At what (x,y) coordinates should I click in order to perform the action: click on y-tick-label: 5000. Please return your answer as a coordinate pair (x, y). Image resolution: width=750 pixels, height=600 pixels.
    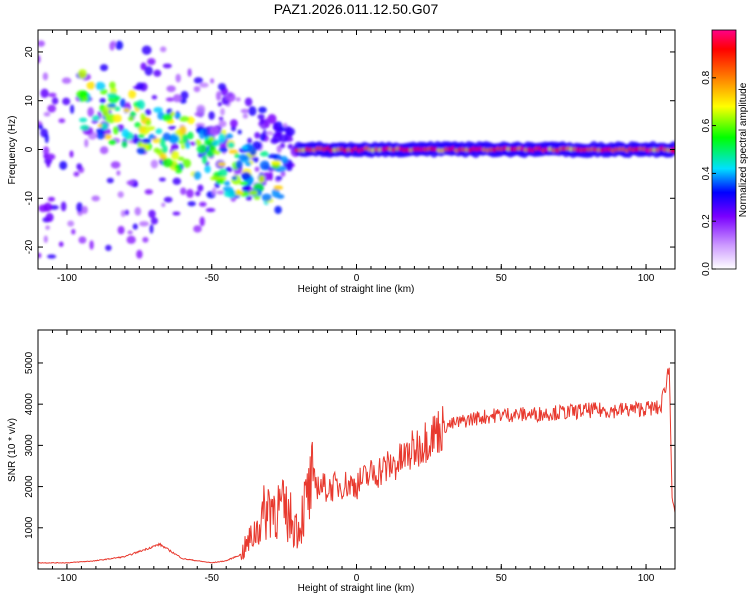
    Looking at the image, I should click on (29, 362).